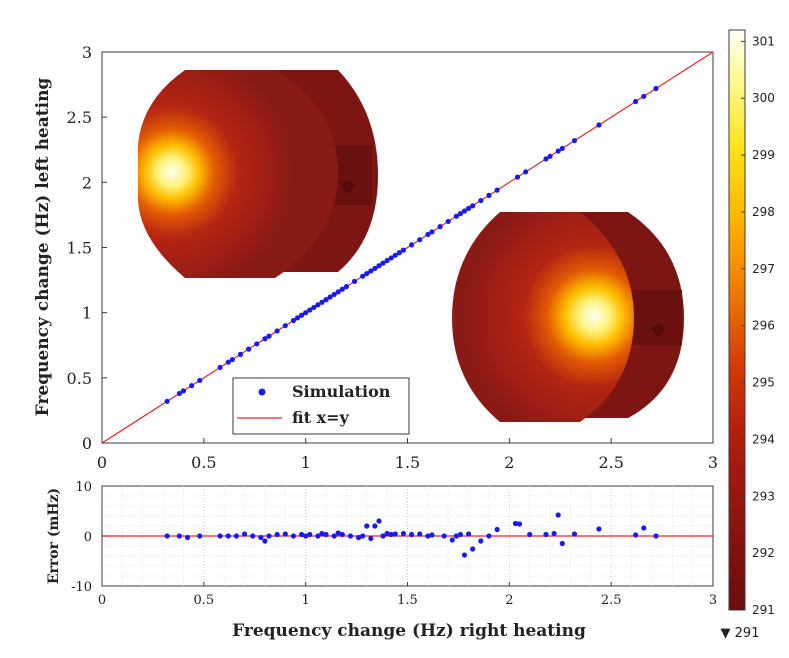 The image size is (789, 658). What do you see at coordinates (407, 600) in the screenshot?
I see `bottom-x-tick-label: 1.5` at bounding box center [407, 600].